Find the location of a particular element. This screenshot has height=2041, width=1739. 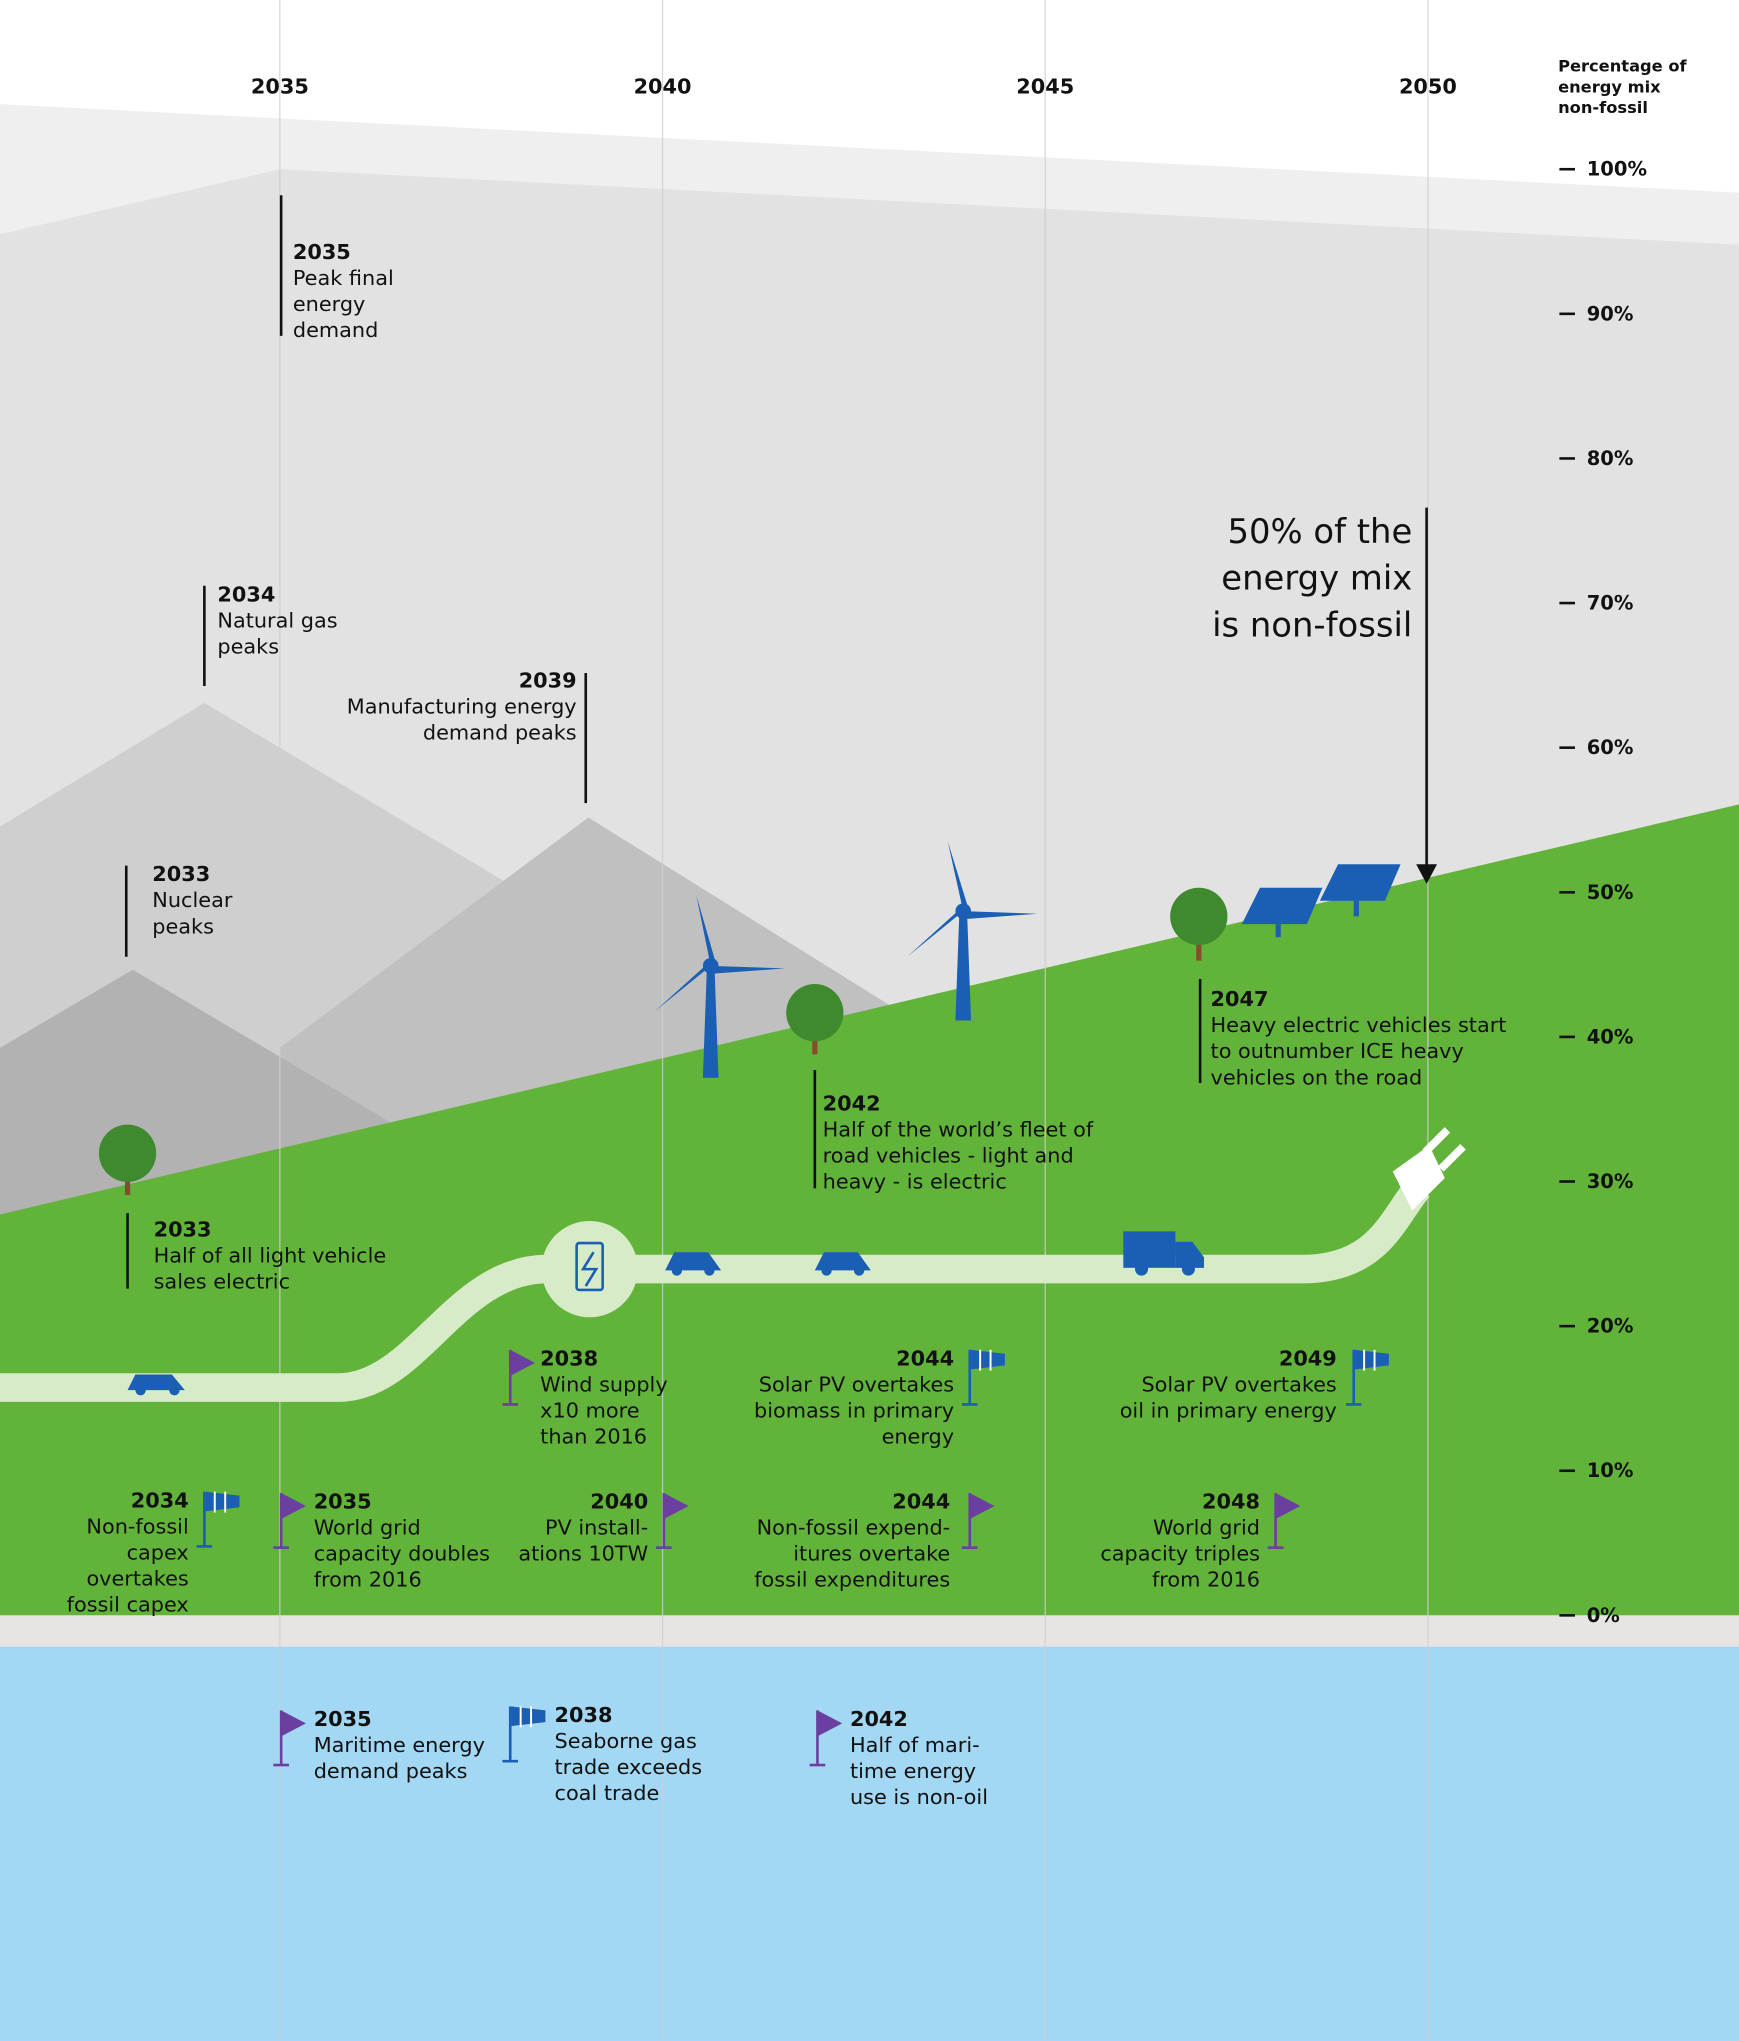

milestone-text: capacity doubles is located at coordinates (402, 1554).